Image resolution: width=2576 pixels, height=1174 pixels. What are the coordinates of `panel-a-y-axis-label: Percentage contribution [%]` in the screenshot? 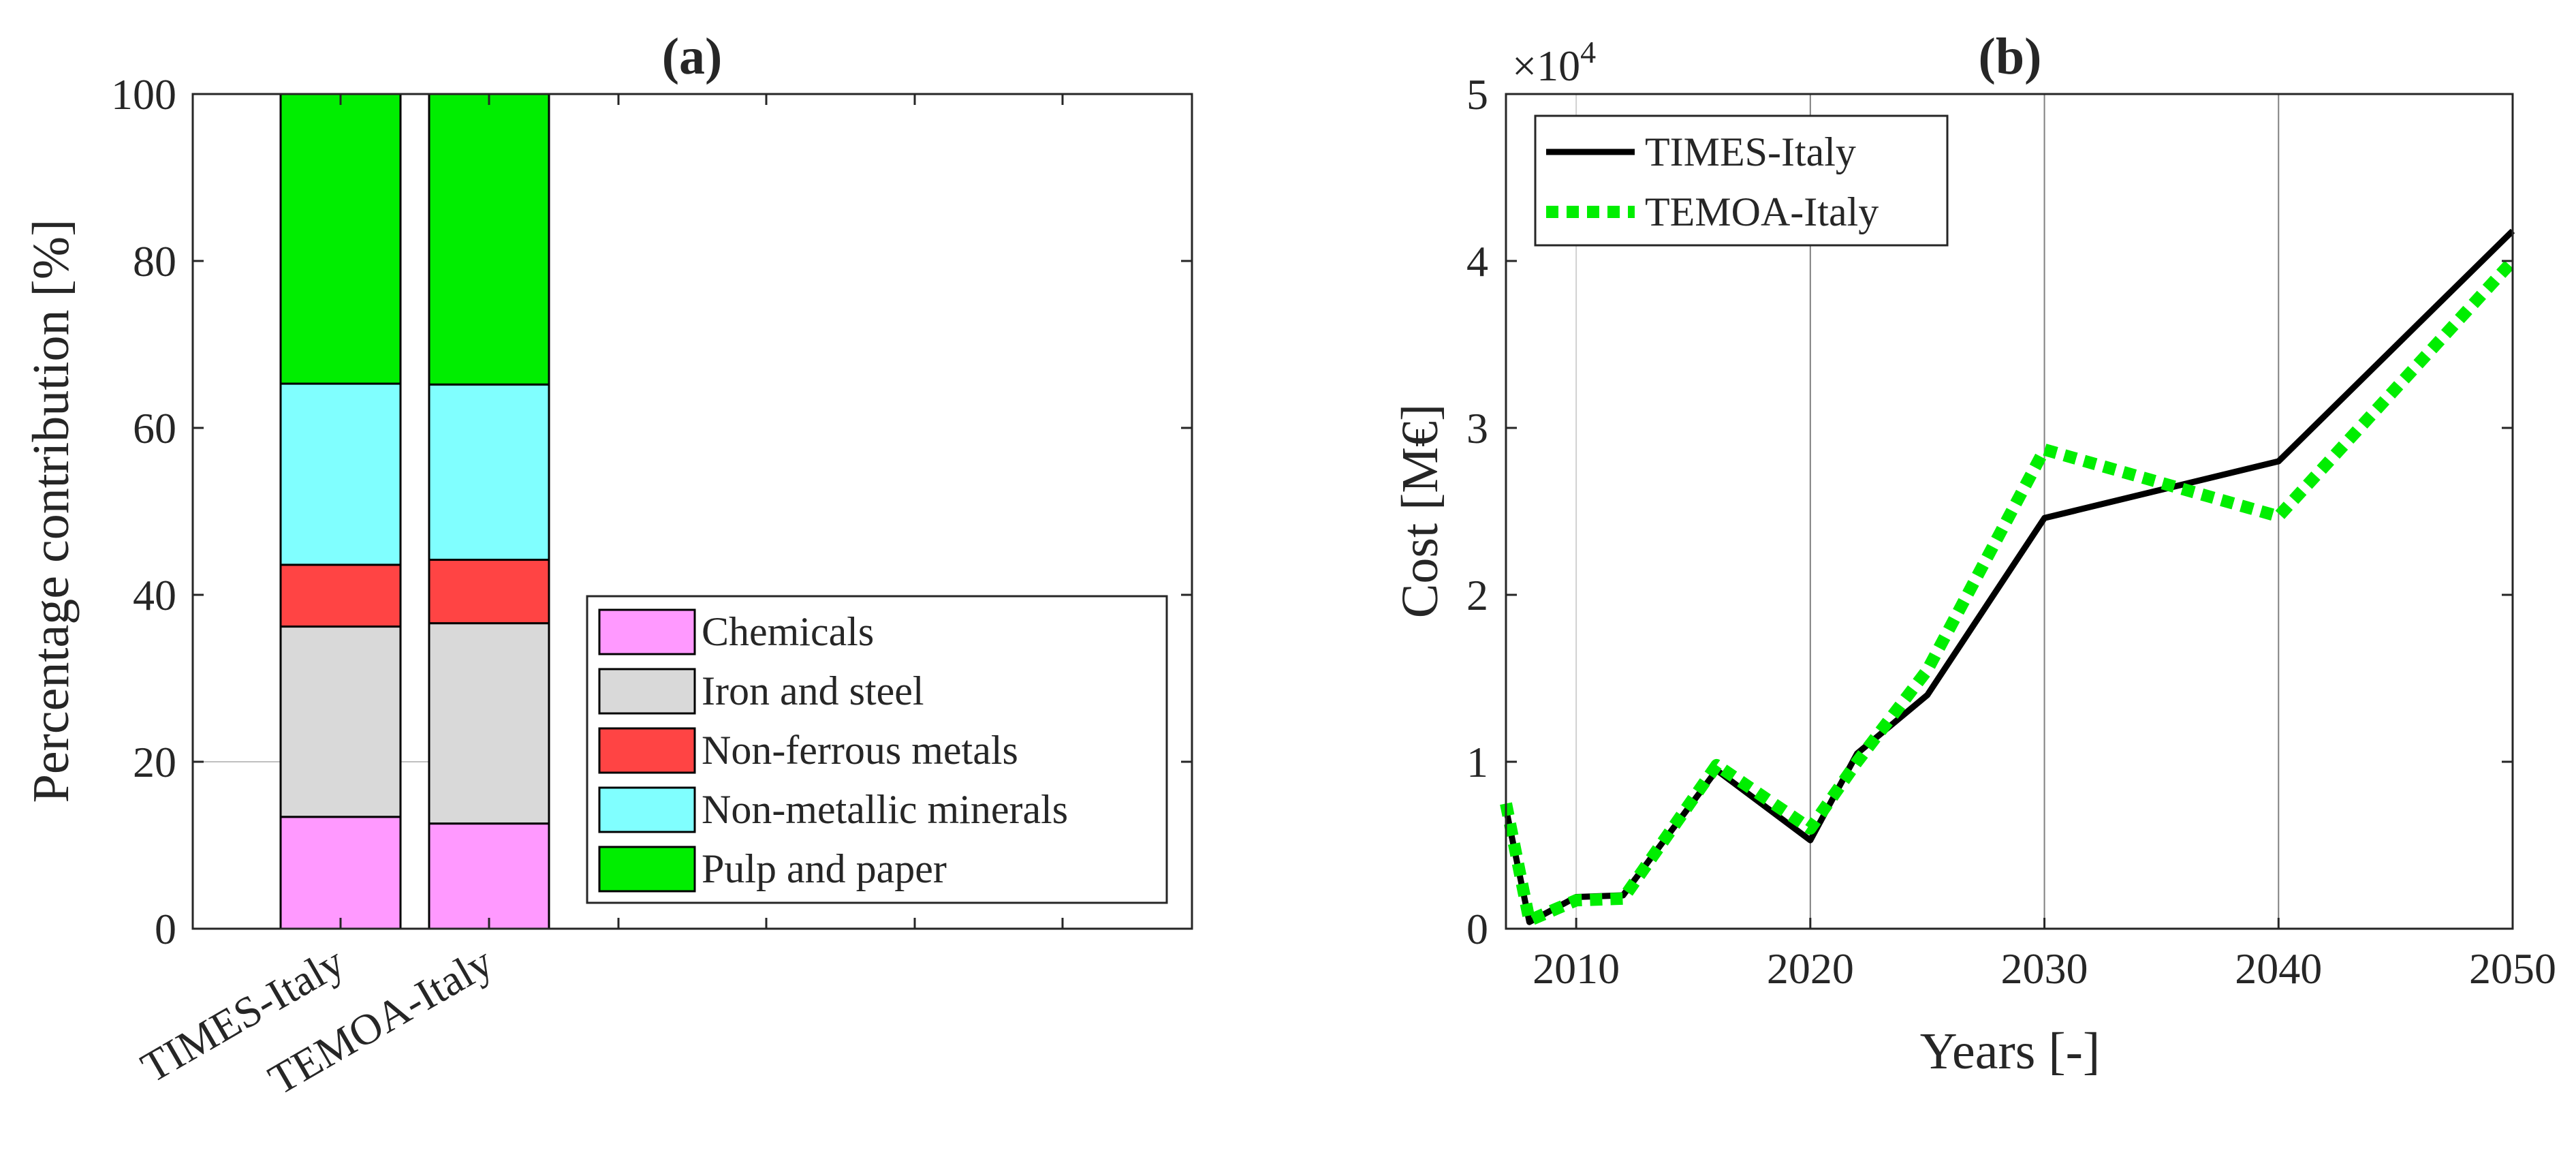 It's located at (51, 511).